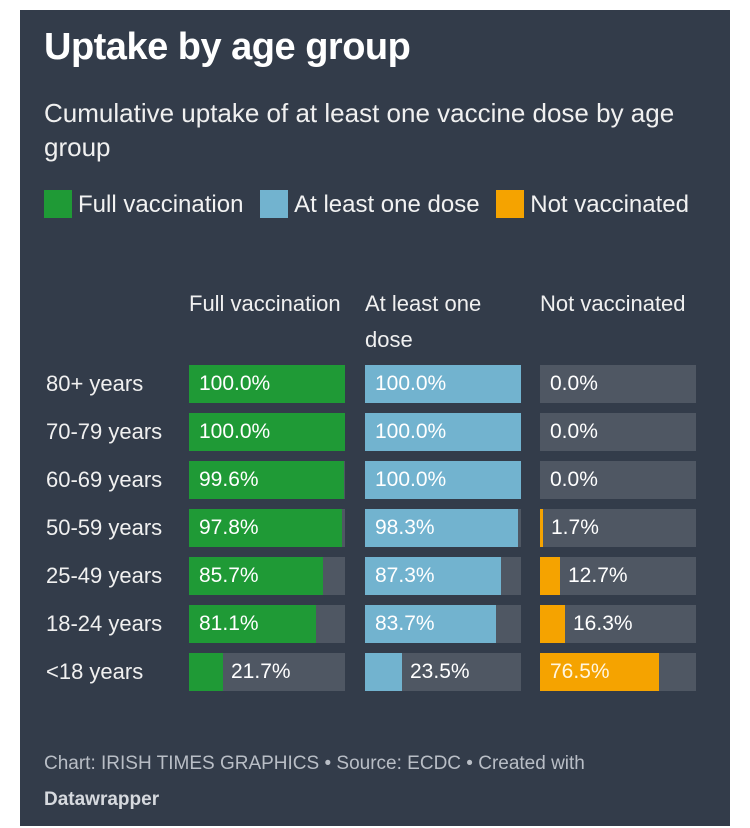 Image resolution: width=750 pixels, height=828 pixels. What do you see at coordinates (58, 204) in the screenshot?
I see `legend-swatch-full` at bounding box center [58, 204].